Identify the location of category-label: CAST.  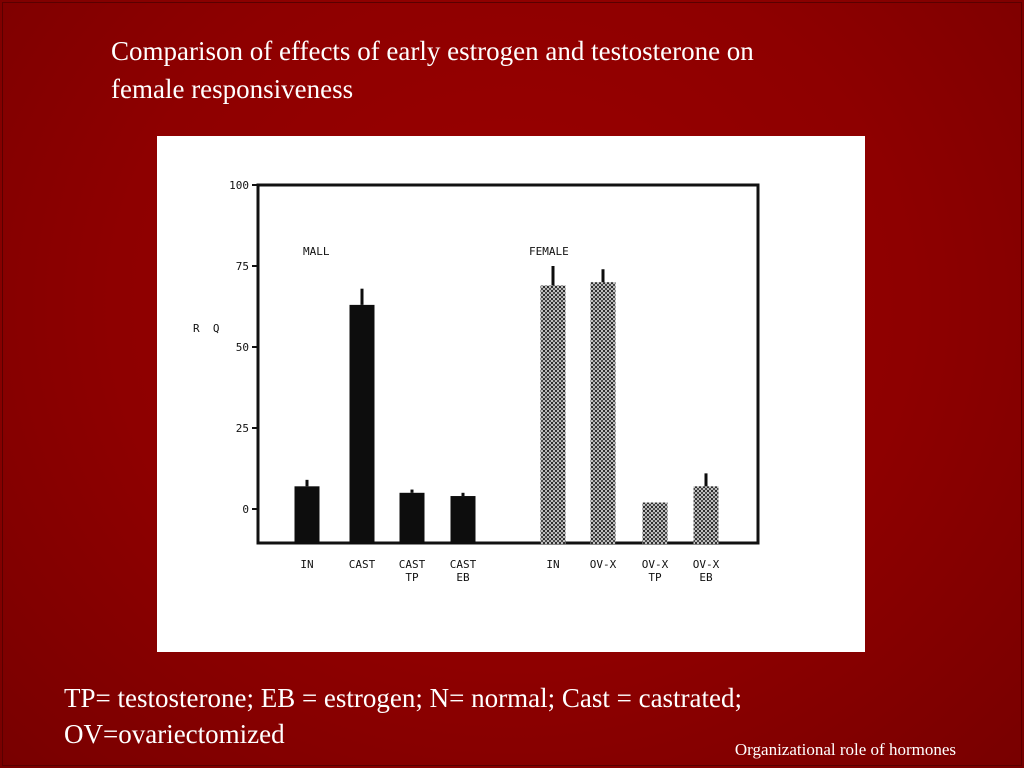
(362, 564).